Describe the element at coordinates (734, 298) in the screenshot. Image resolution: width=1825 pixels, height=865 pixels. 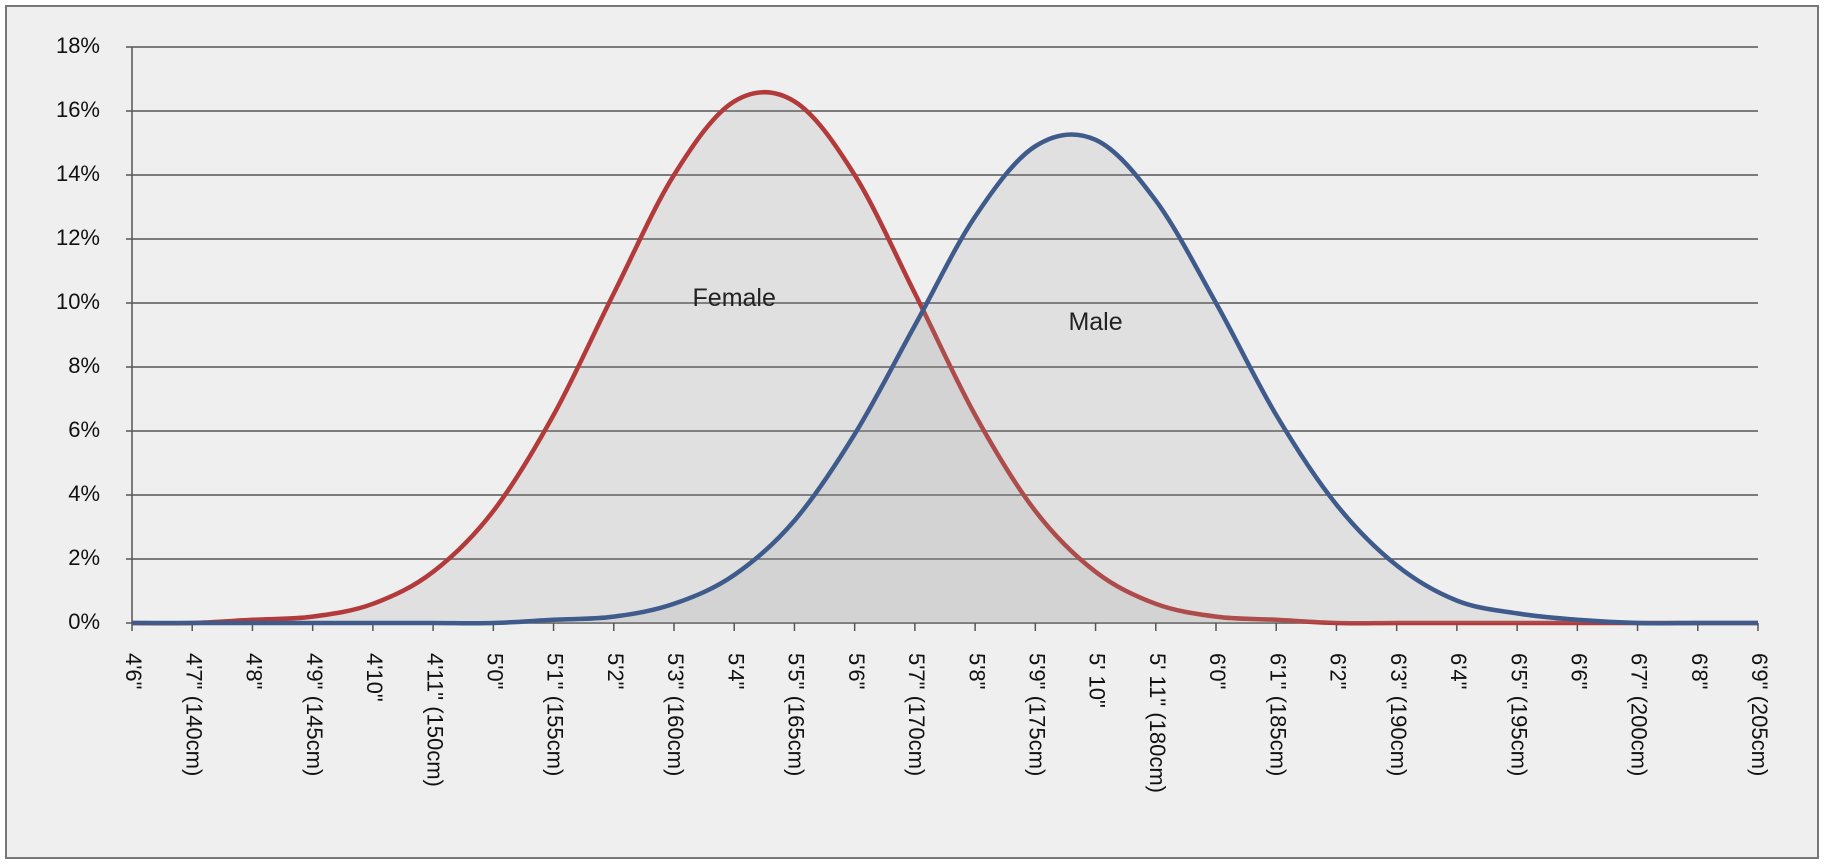
I see `series-label: Female` at that location.